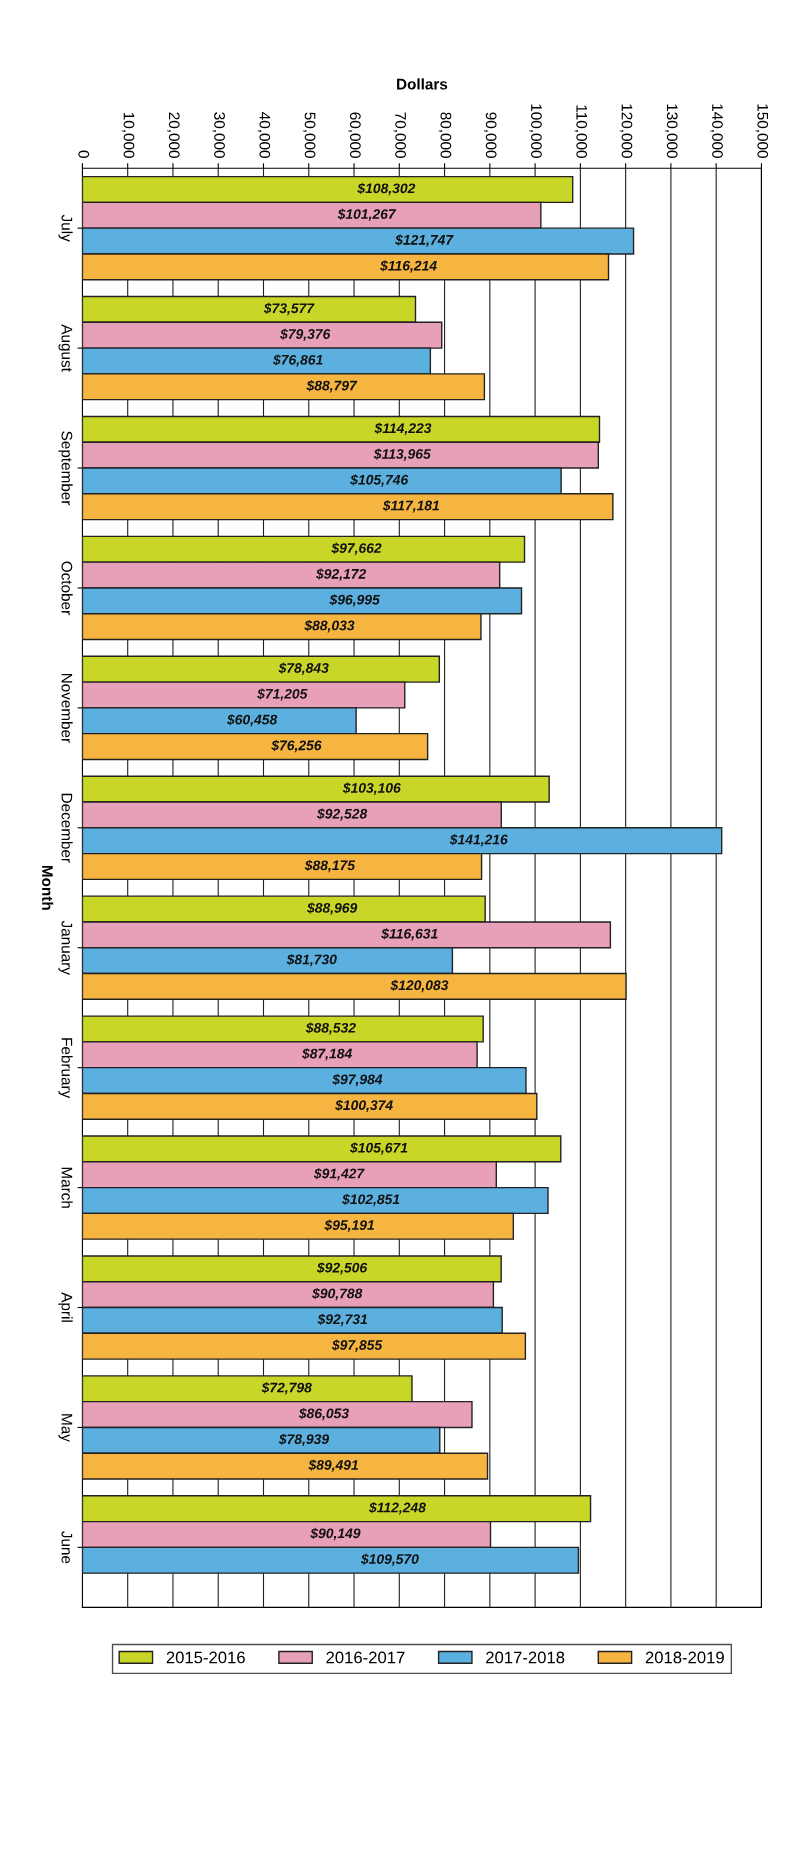 The width and height of the screenshot is (785, 1869). I want to click on x-tick-label: 30,000, so click(218, 135).